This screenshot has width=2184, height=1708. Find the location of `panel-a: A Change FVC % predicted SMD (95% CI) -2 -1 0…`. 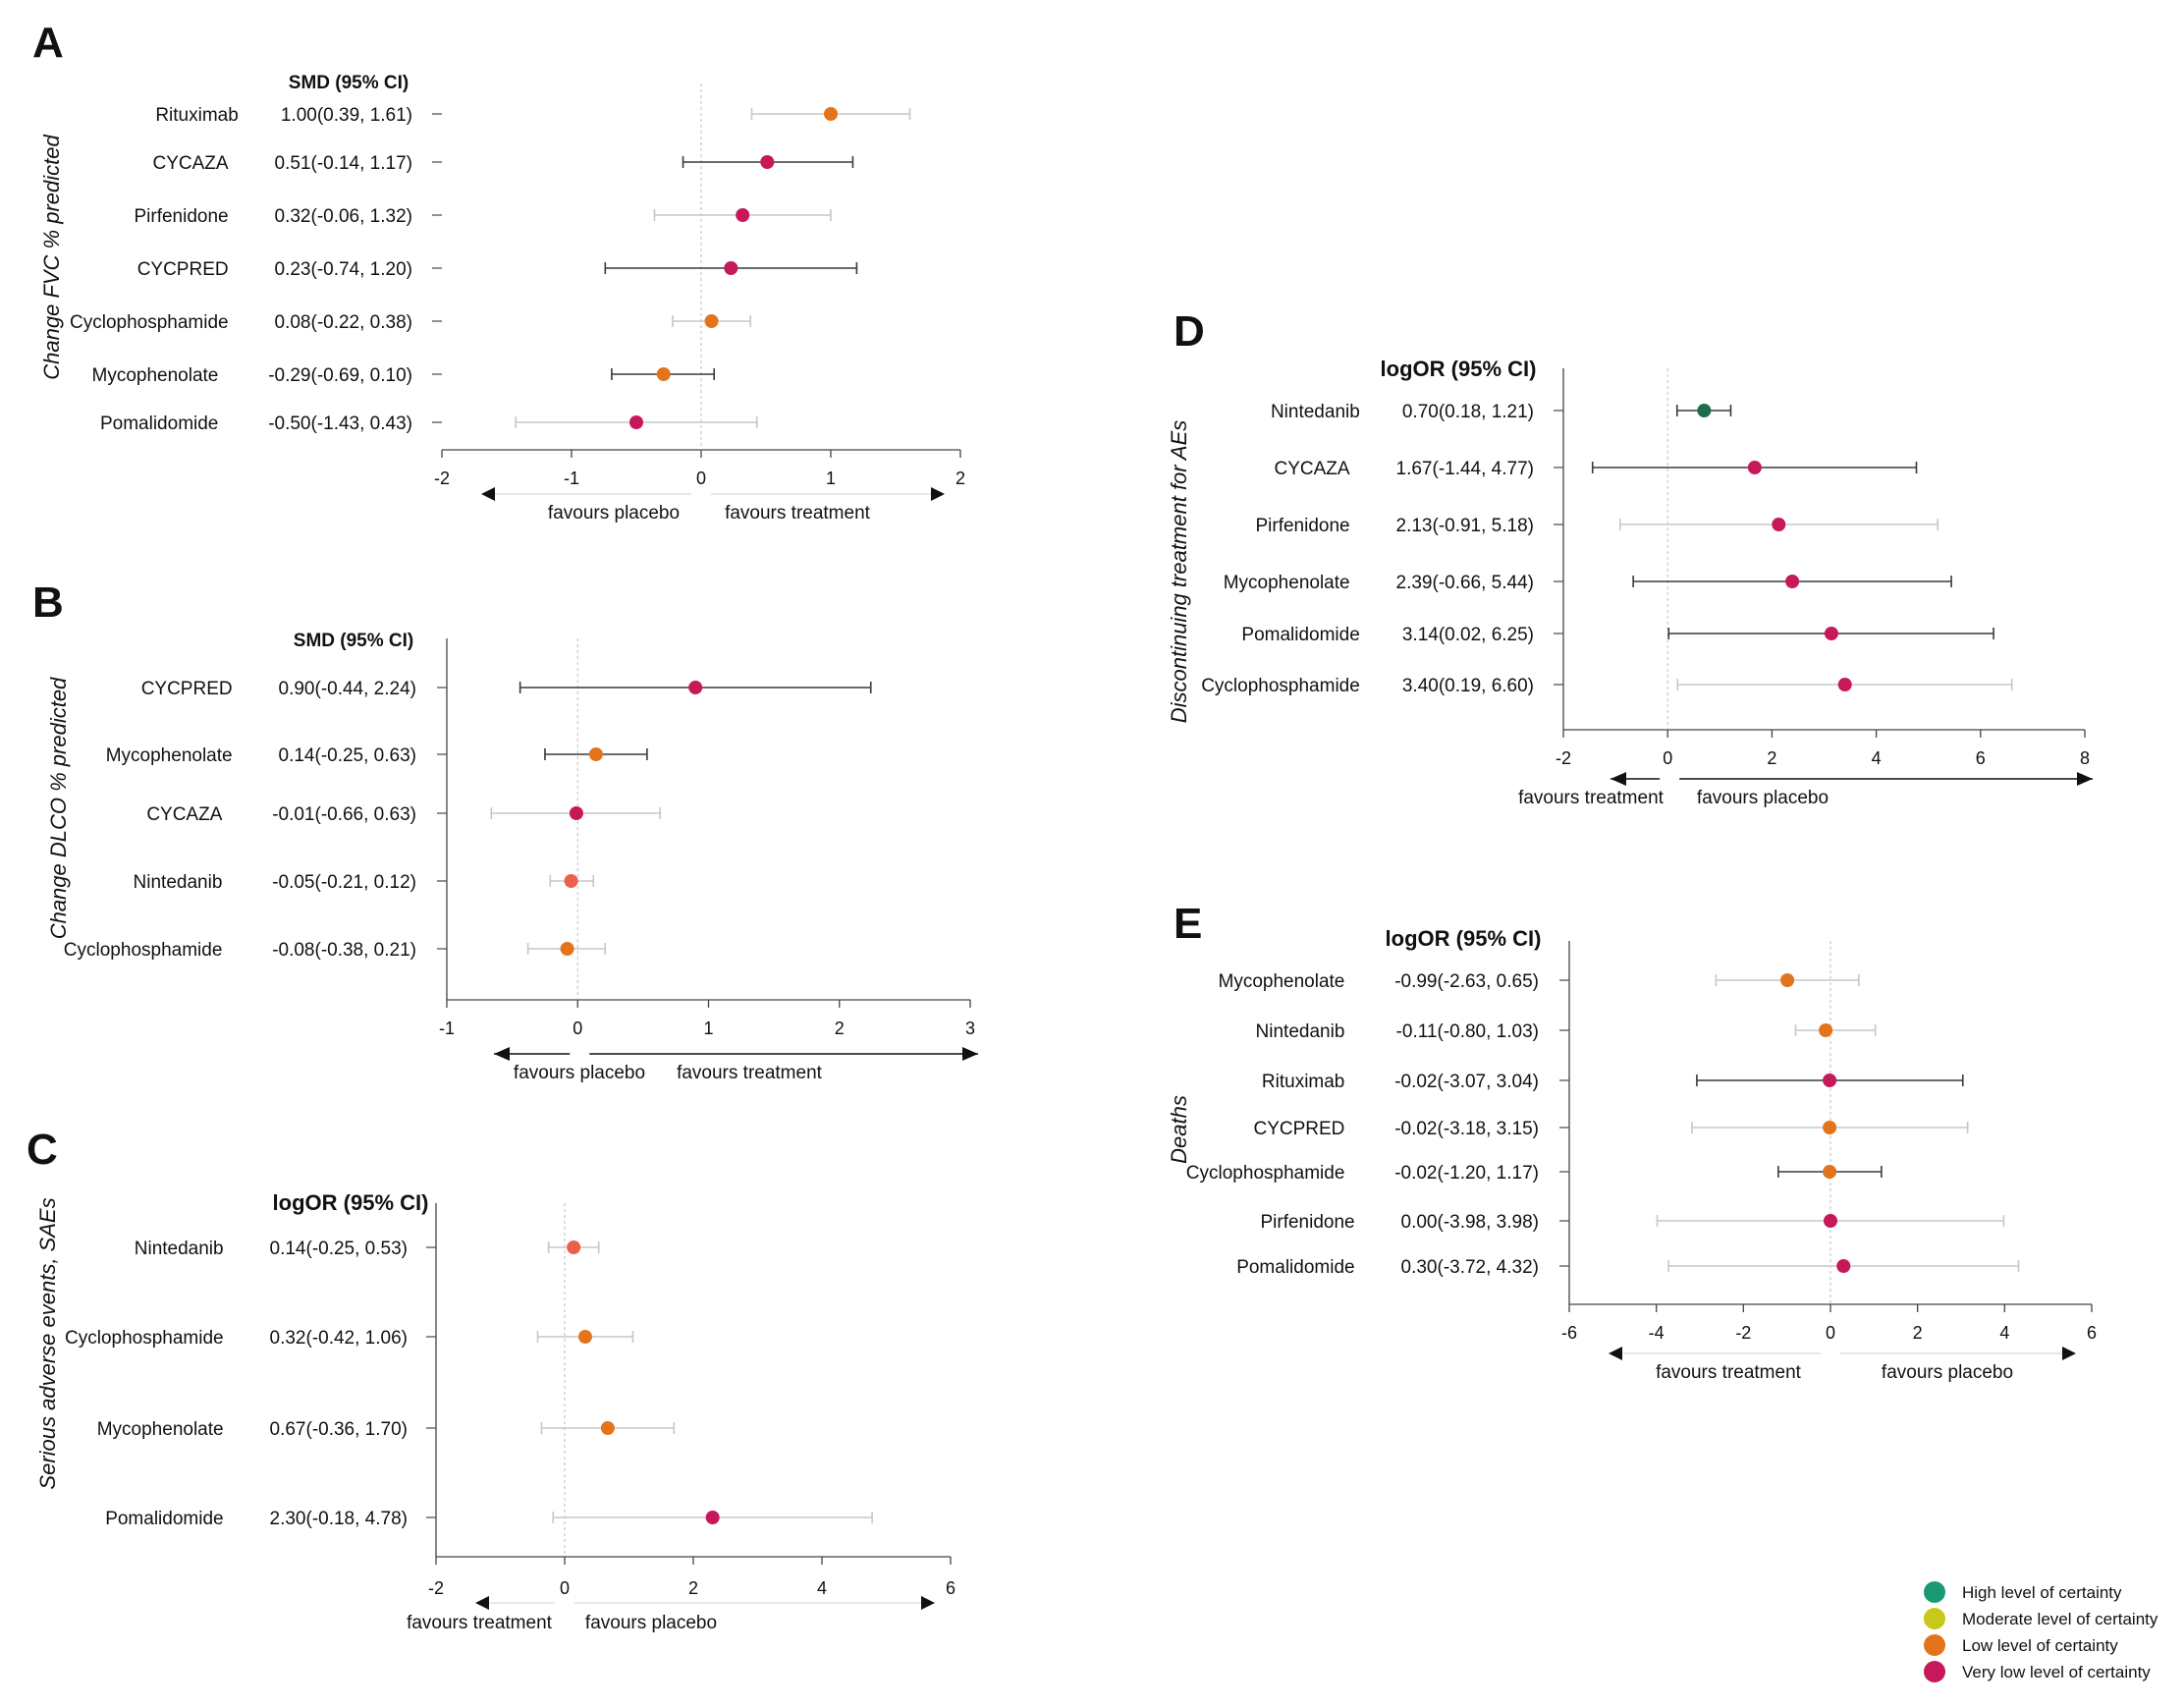

panel-a: A Change FVC % predicted SMD (95% CI) -2 -1 0… is located at coordinates (498, 271).